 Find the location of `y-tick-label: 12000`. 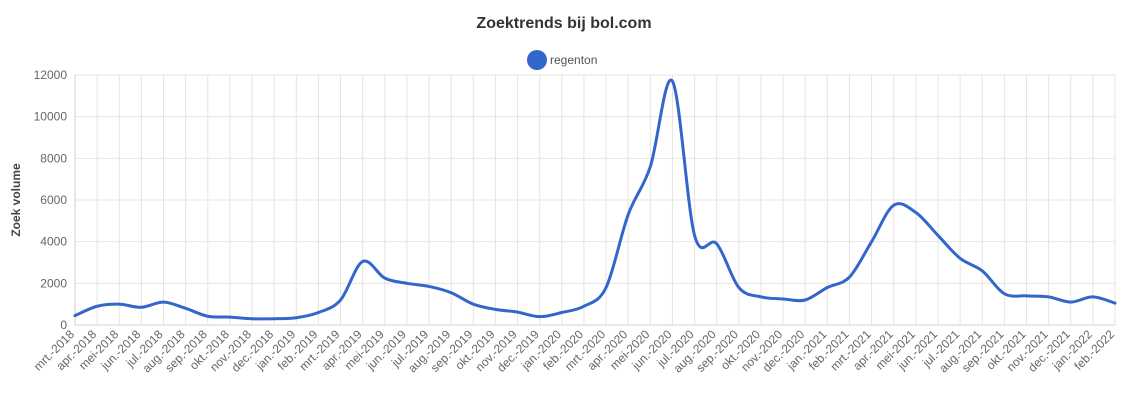

y-tick-label: 12000 is located at coordinates (51, 75).